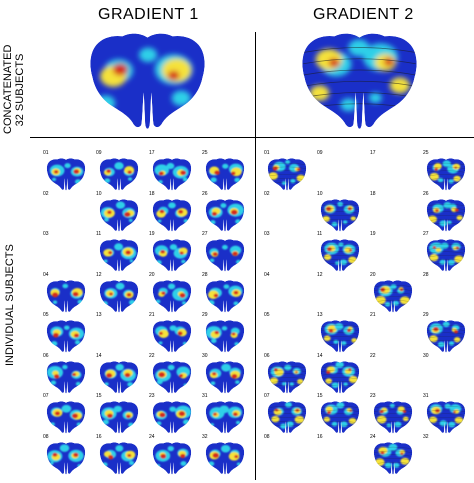 This screenshot has width=474, height=483. I want to click on subject-cell: 14, so click(346, 374).